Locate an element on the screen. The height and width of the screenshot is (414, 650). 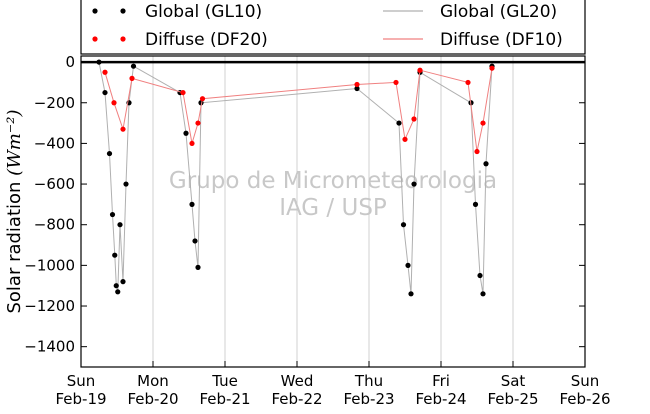
x-tick-day-label: Wed is located at coordinates (297, 381).